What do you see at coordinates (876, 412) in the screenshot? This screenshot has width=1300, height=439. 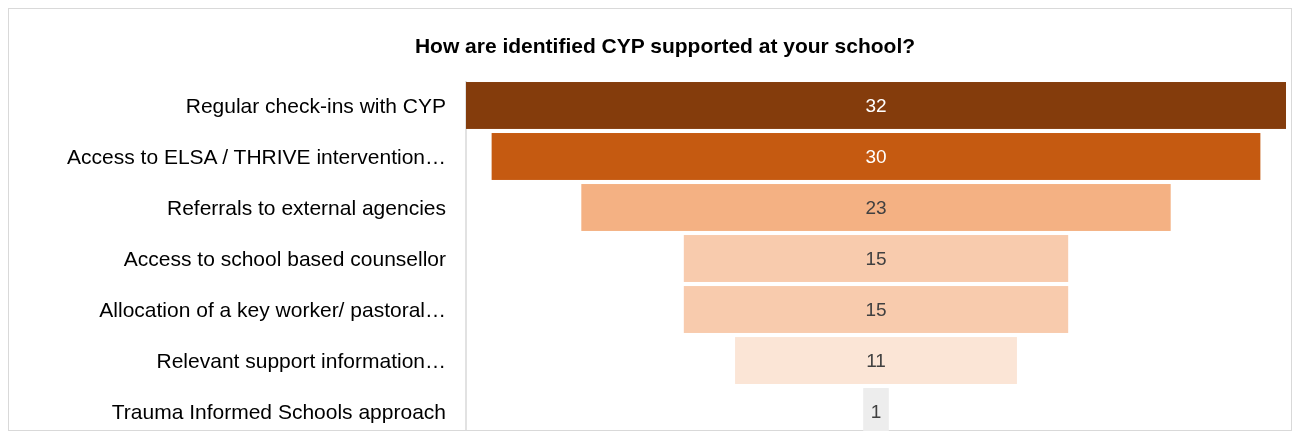 I see `data-label: 1` at bounding box center [876, 412].